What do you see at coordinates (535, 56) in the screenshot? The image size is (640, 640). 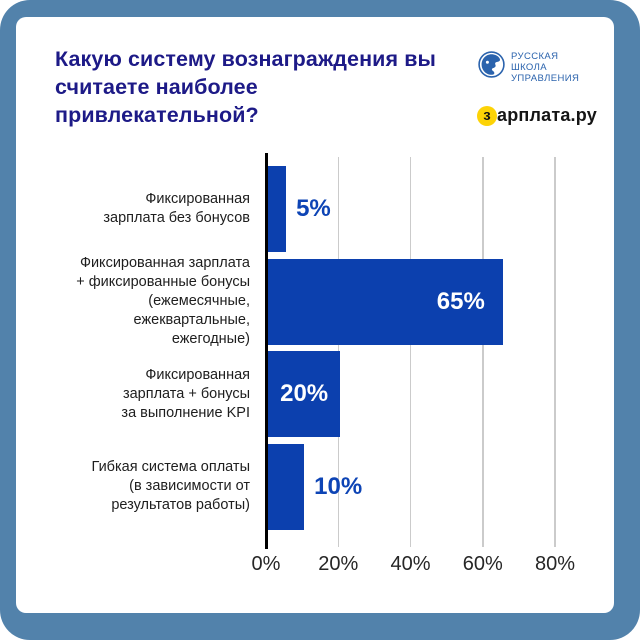 I see `rsu-line-1: РУССКАЯ` at bounding box center [535, 56].